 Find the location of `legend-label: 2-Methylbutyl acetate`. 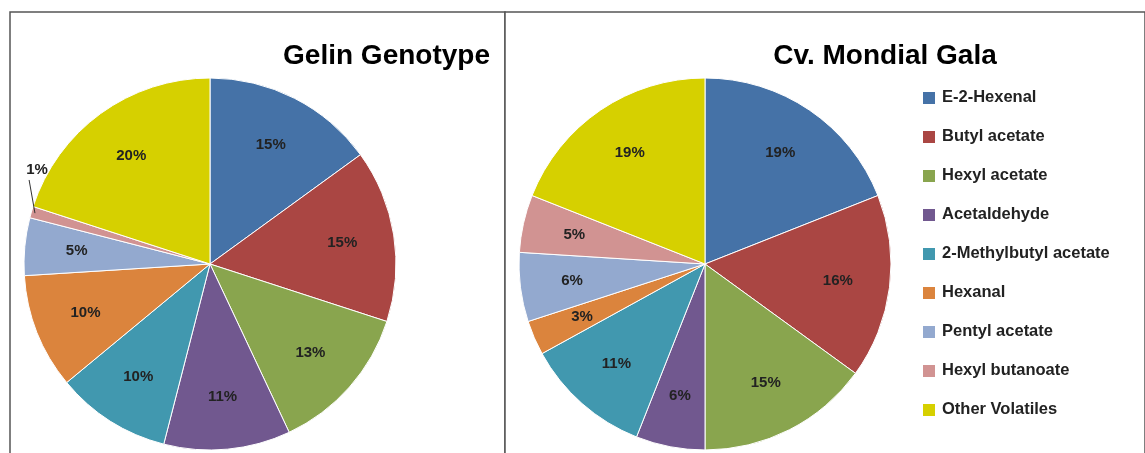

legend-label: 2-Methylbutyl acetate is located at coordinates (1026, 252).